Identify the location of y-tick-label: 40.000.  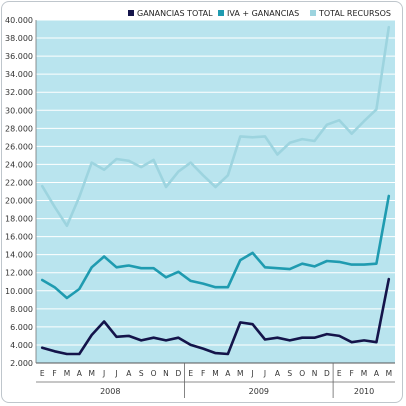
(19, 20).